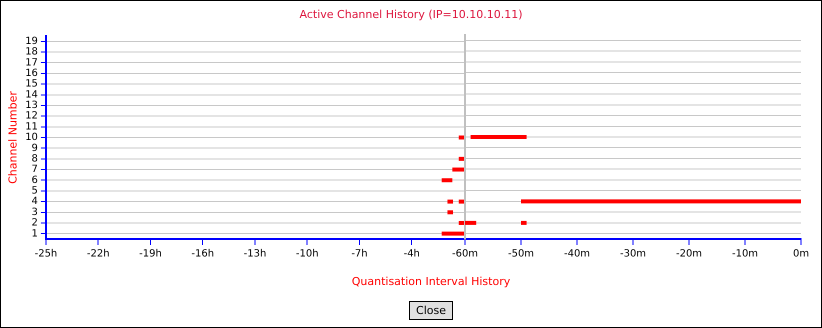 The image size is (822, 328). I want to click on x-tick-label: -7h, so click(359, 254).